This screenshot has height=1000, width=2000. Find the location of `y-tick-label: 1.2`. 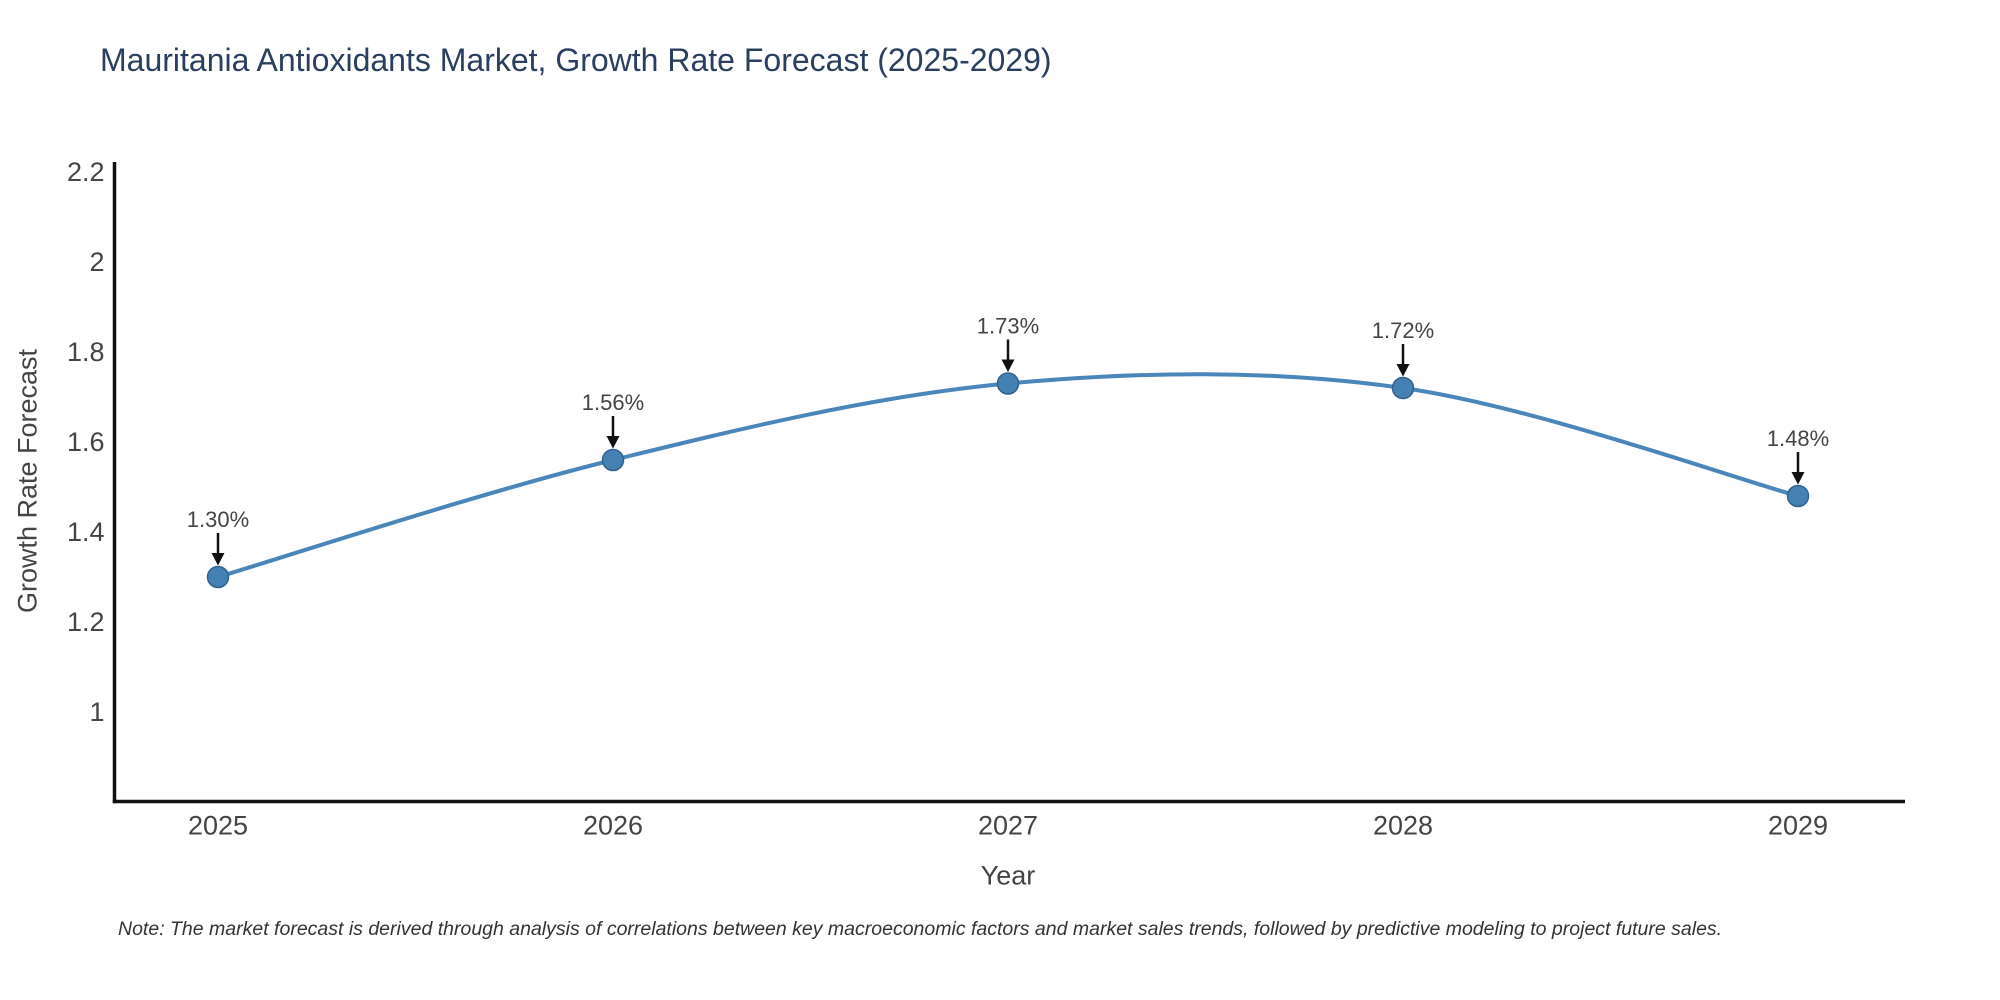

y-tick-label: 1.2 is located at coordinates (86, 622).